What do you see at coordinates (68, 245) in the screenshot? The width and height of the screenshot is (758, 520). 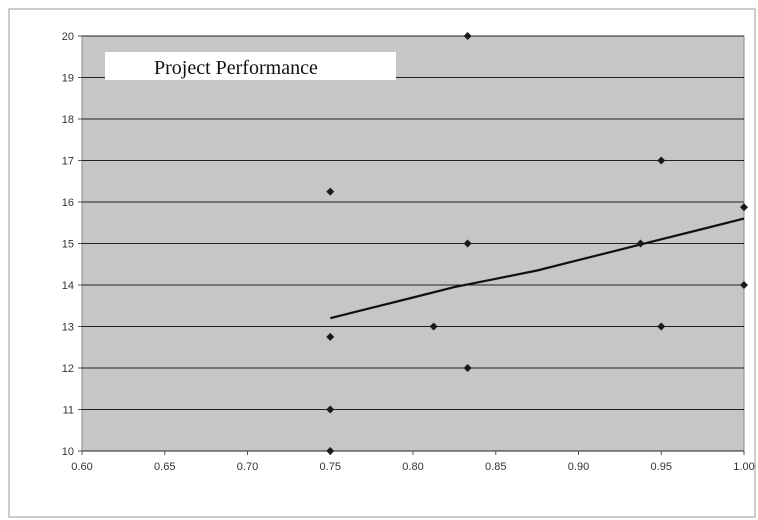 I see `y-tick-label: 15` at bounding box center [68, 245].